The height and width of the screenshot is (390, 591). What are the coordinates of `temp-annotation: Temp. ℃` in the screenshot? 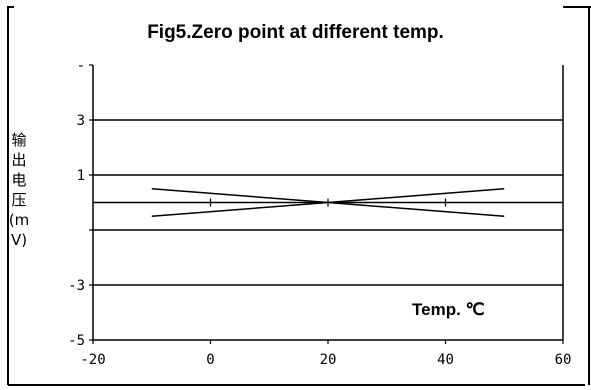 It's located at (448, 309).